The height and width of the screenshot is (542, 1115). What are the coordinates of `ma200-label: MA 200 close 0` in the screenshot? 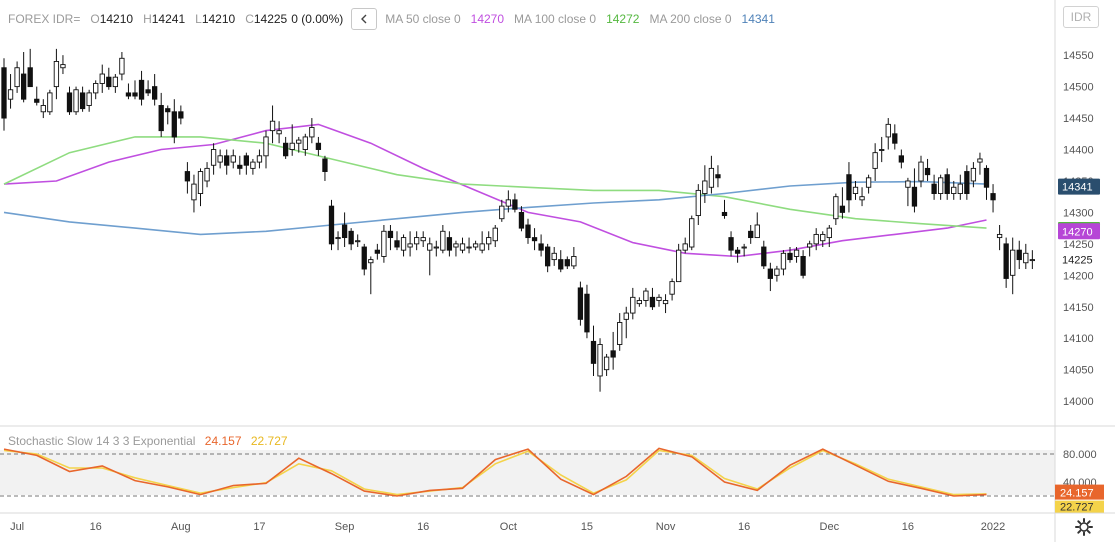 It's located at (690, 19).